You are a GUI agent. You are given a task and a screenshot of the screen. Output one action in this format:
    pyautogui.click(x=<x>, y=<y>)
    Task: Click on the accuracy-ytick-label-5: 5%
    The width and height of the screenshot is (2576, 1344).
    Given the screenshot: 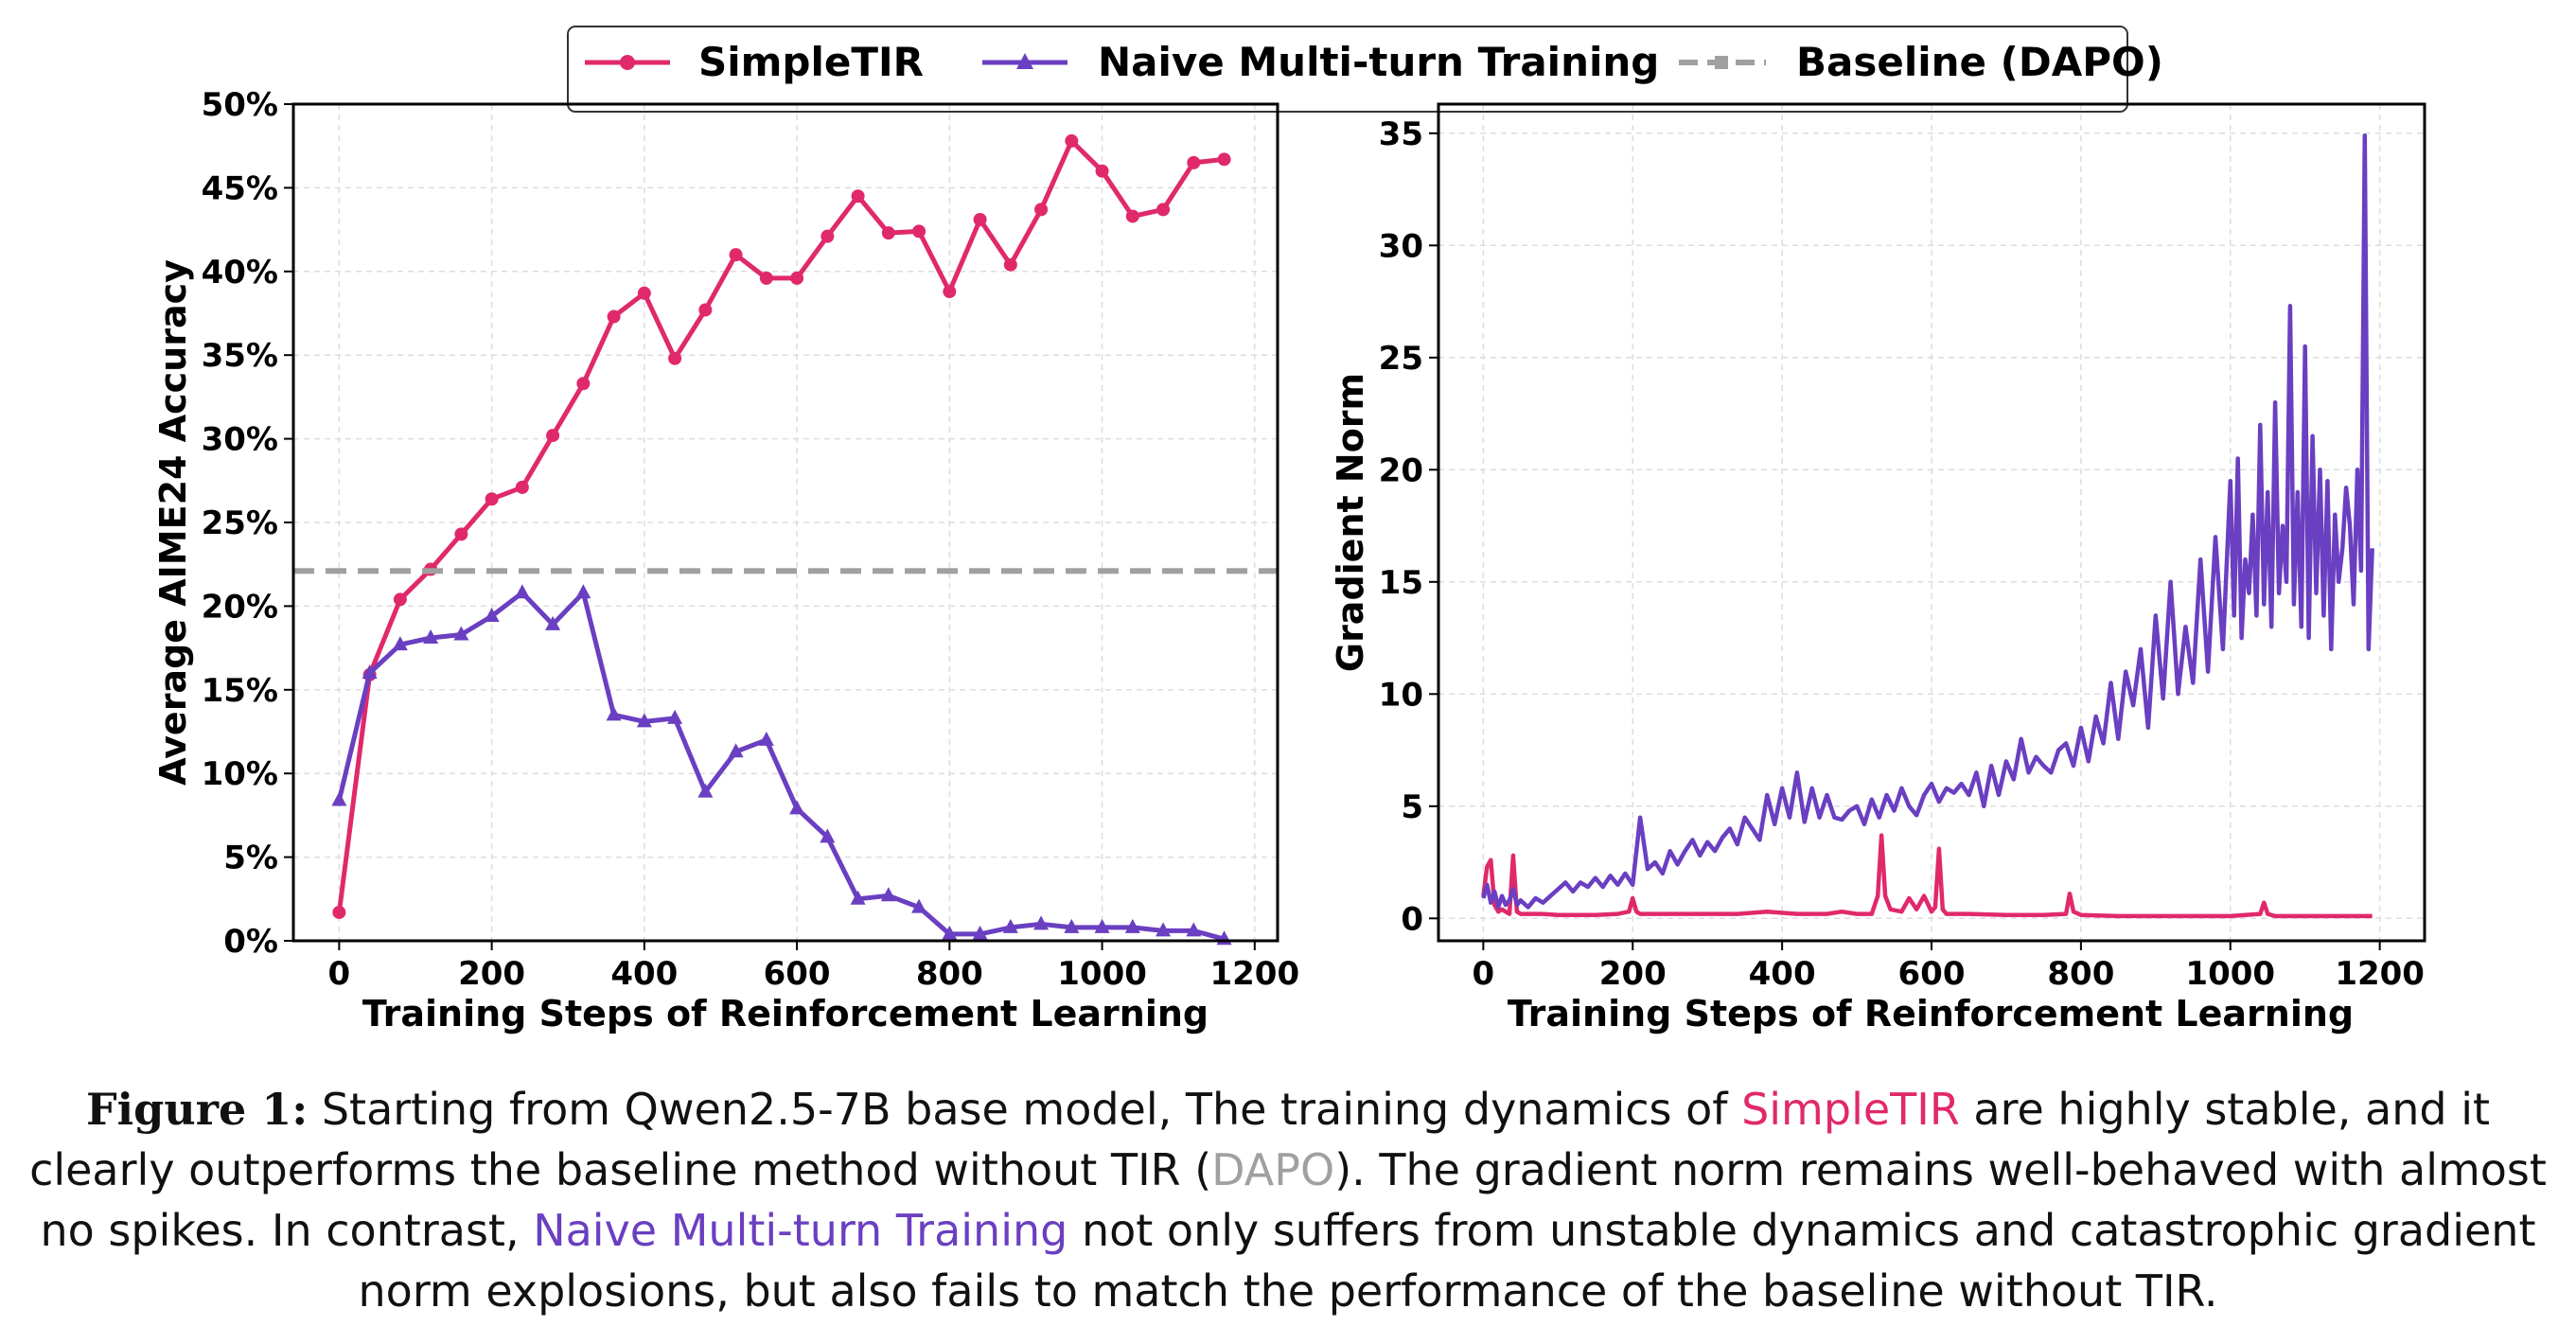 What is the action you would take?
    pyautogui.click(x=250, y=858)
    